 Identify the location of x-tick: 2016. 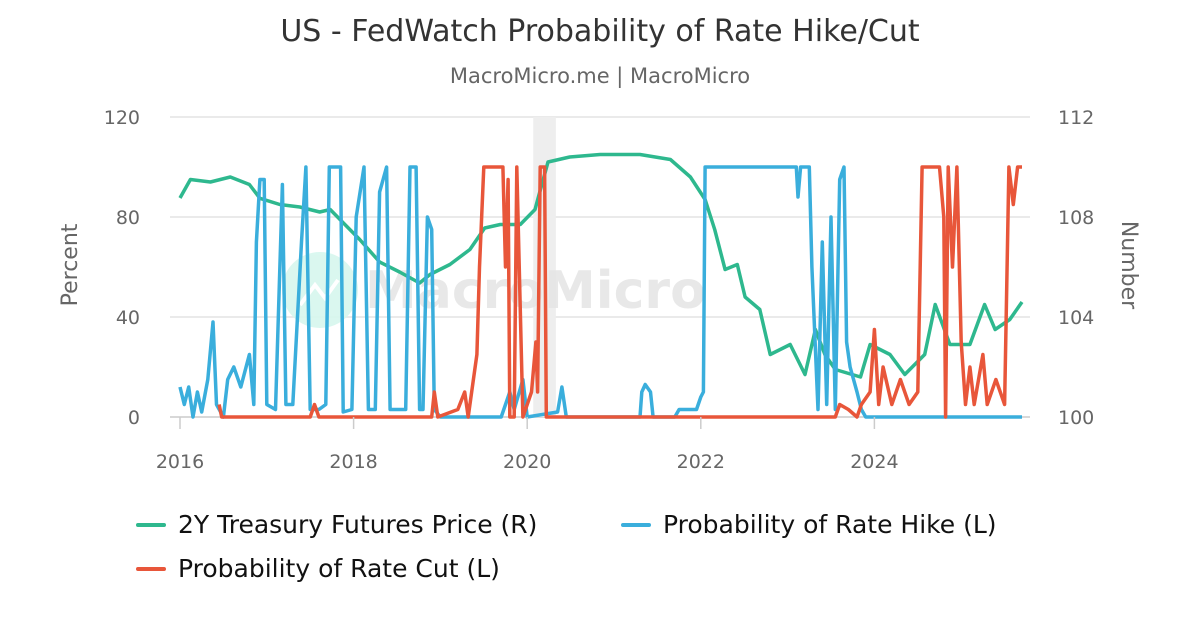
(180, 462).